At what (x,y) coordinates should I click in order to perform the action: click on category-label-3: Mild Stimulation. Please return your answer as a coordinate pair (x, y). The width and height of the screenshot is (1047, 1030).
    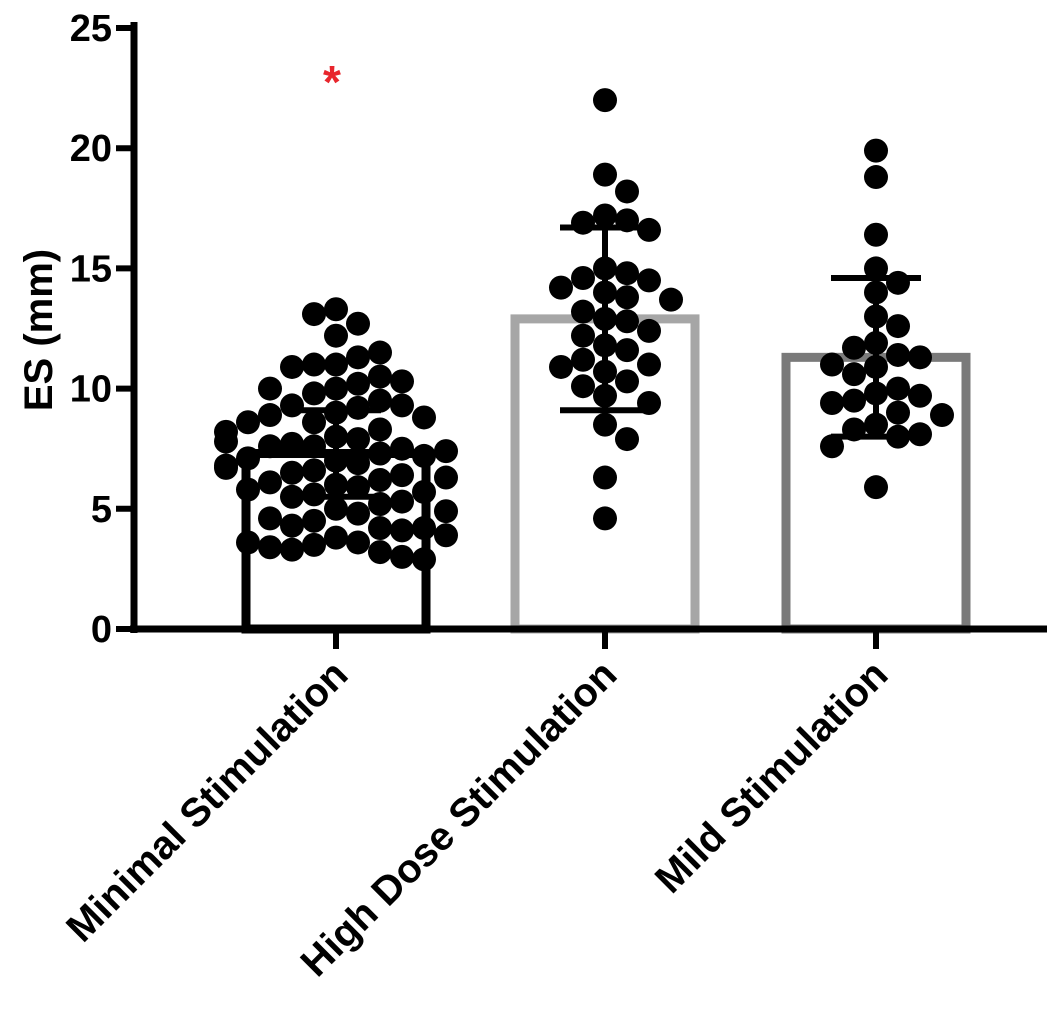
    Looking at the image, I should click on (772, 777).